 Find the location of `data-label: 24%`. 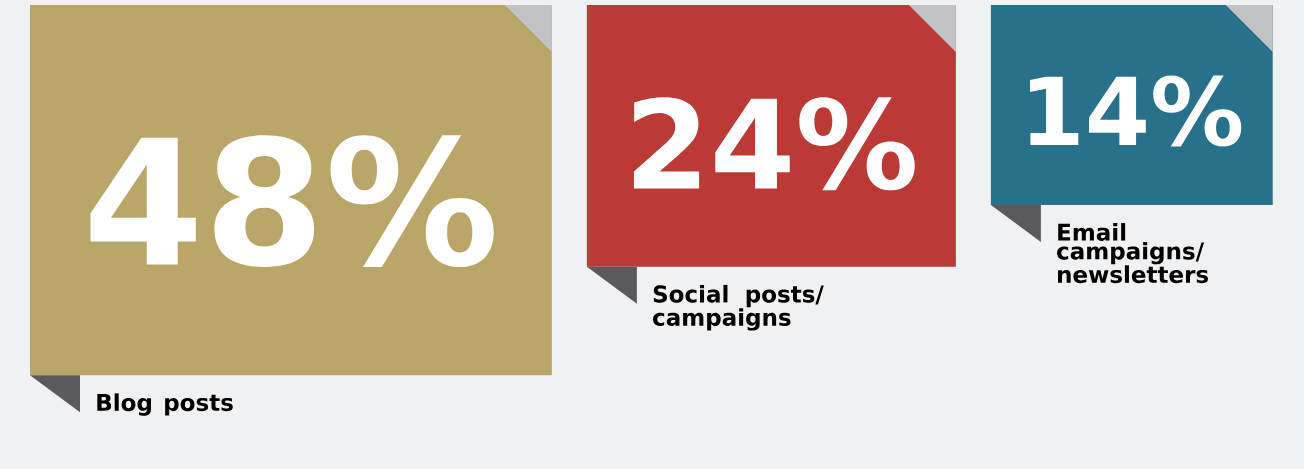

data-label: 24% is located at coordinates (774, 144).